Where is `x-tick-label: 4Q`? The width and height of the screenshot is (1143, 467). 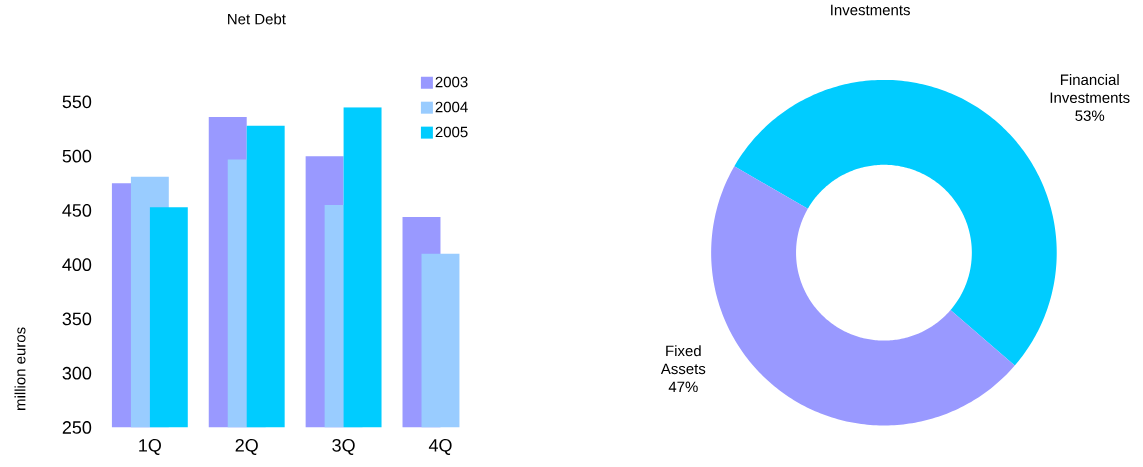
x-tick-label: 4Q is located at coordinates (440, 446).